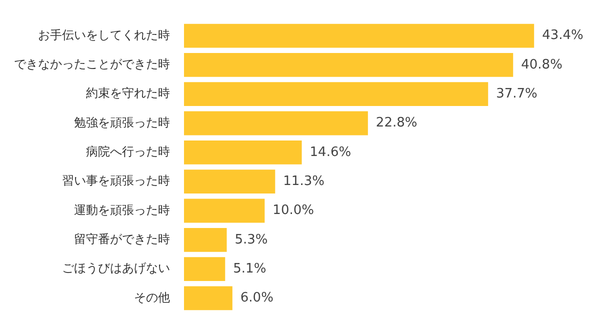 Image resolution: width=605 pixels, height=334 pixels. Describe the element at coordinates (104, 35) in the screenshot. I see `y-tick-label: お手伝いをしてくれた時` at that location.